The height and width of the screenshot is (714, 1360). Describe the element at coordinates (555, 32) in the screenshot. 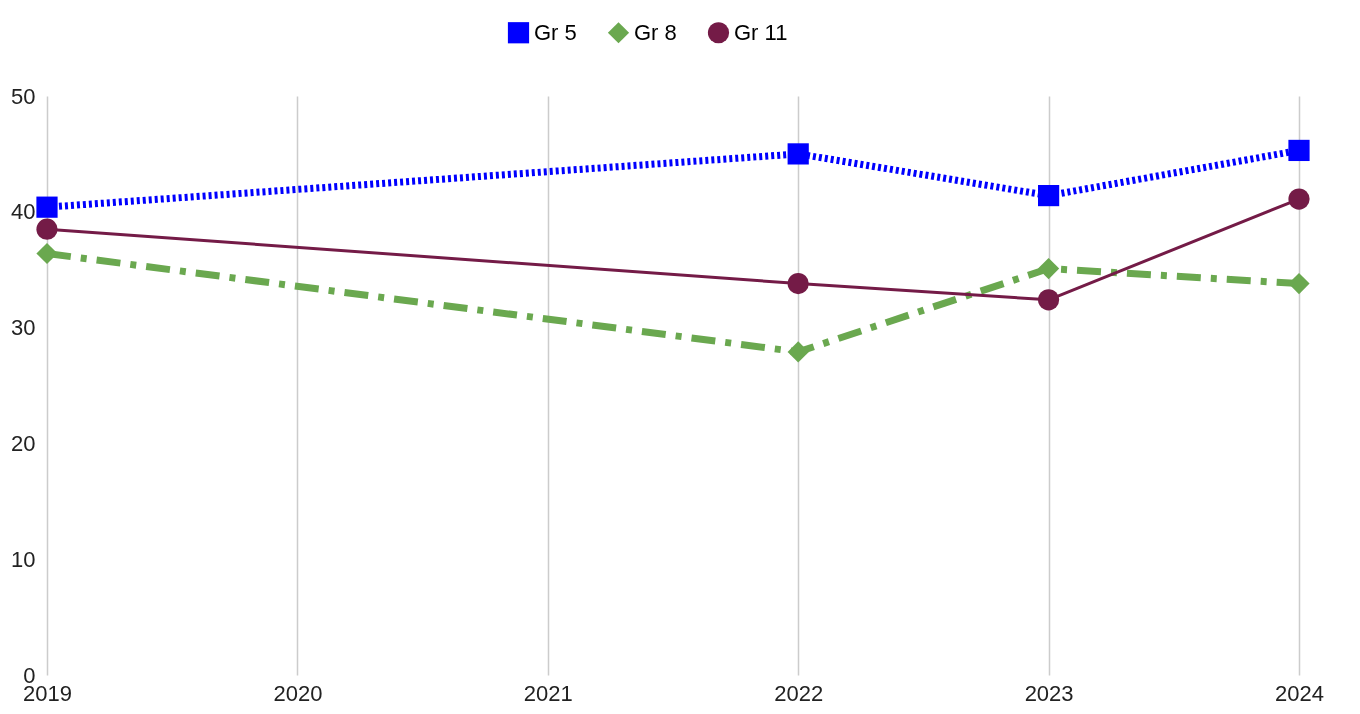

I see `legend-label: Gr 5` at that location.